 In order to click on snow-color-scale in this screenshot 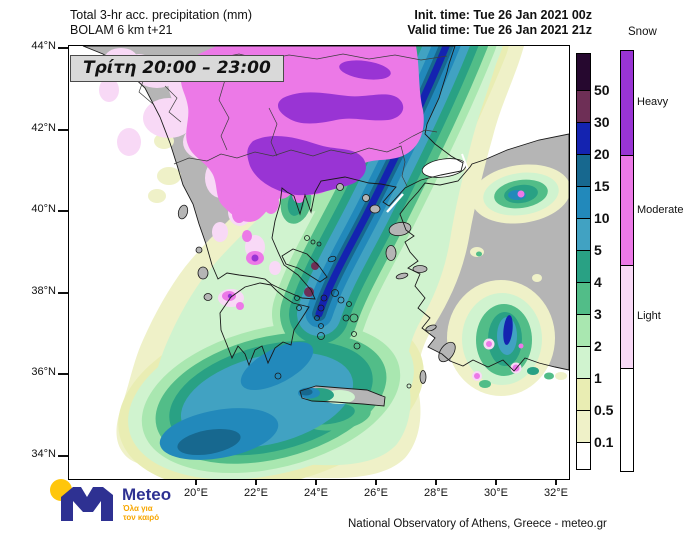, I will do `click(627, 261)`.